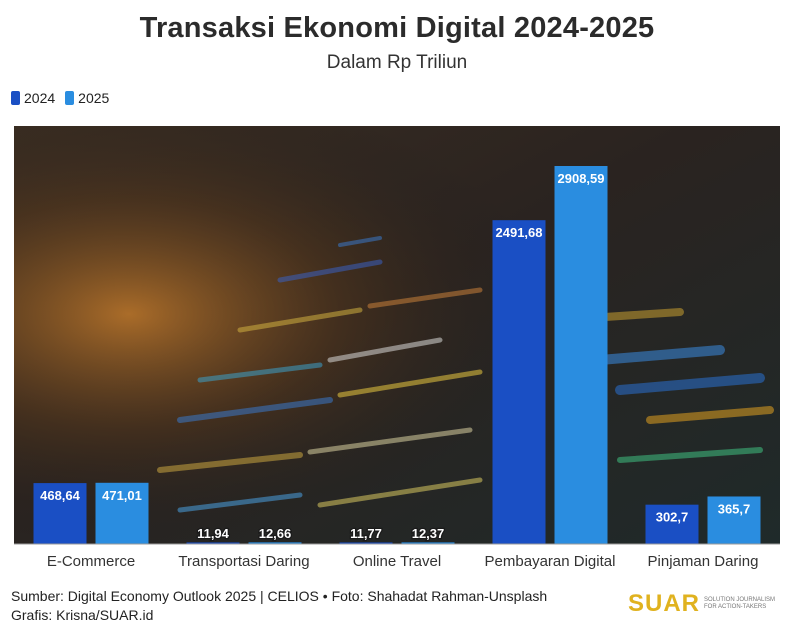  What do you see at coordinates (60, 513) in the screenshot?
I see `bar-e-commerce-2024` at bounding box center [60, 513].